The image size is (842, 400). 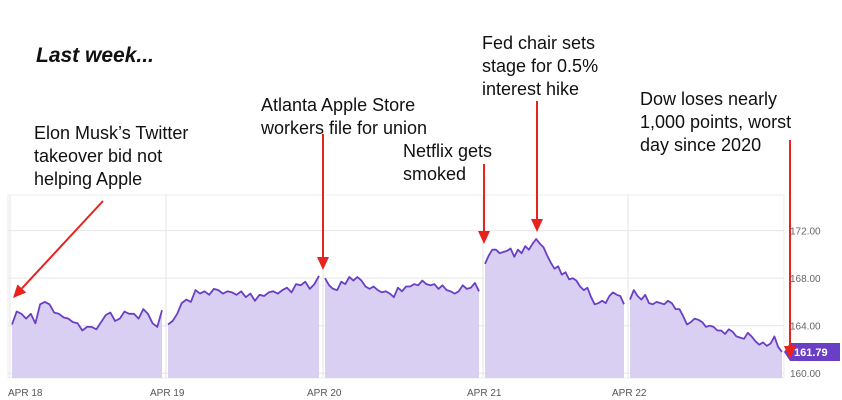 I want to click on annotation-line: helping Apple, so click(x=88, y=179).